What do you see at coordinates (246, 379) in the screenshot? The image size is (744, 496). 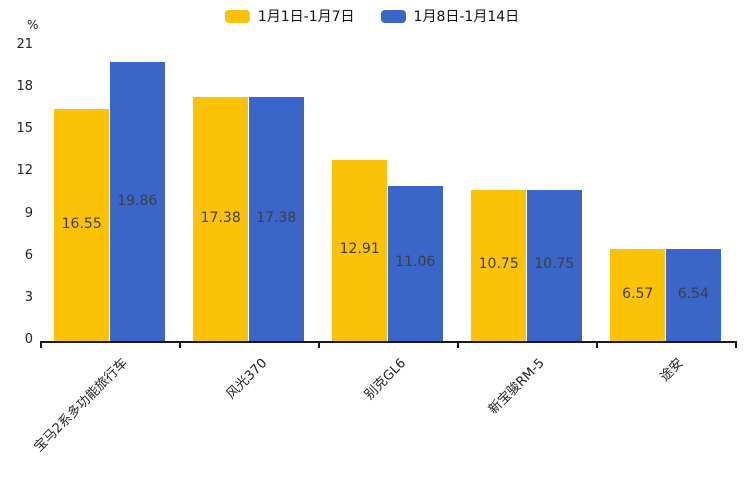 I see `x-axis-category-label: 风光370` at bounding box center [246, 379].